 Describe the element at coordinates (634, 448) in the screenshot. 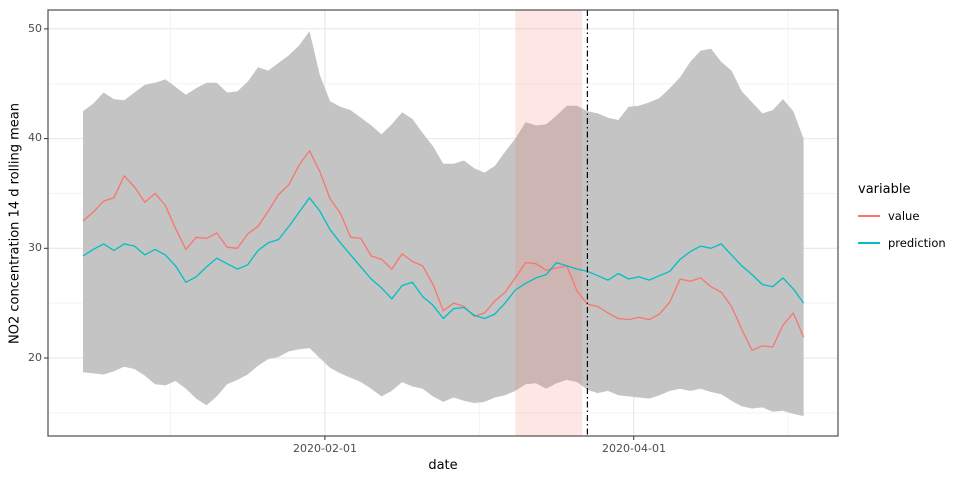

I see `x-tick-apr: 2020-04-01` at that location.